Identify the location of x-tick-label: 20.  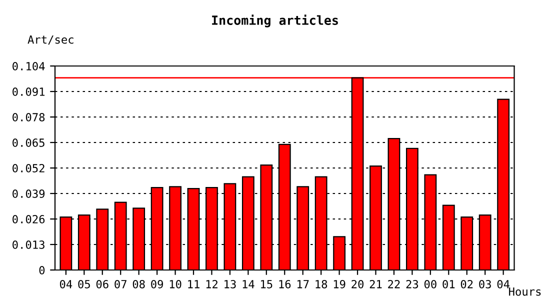
(358, 284).